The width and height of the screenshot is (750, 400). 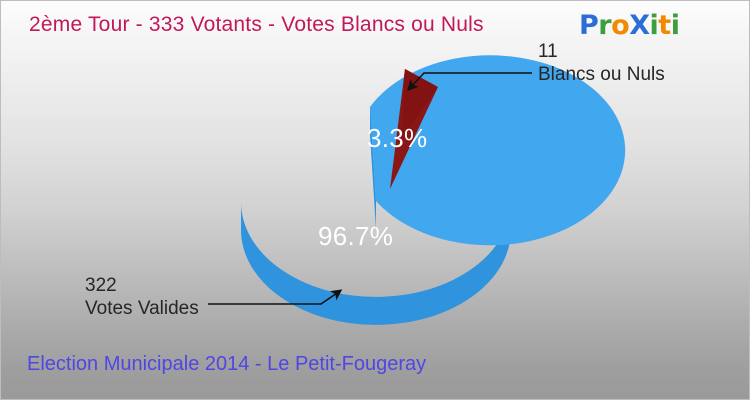 I want to click on callout-blancs-ou-nuls: 11 Blancs ou Nuls, so click(x=601, y=64).